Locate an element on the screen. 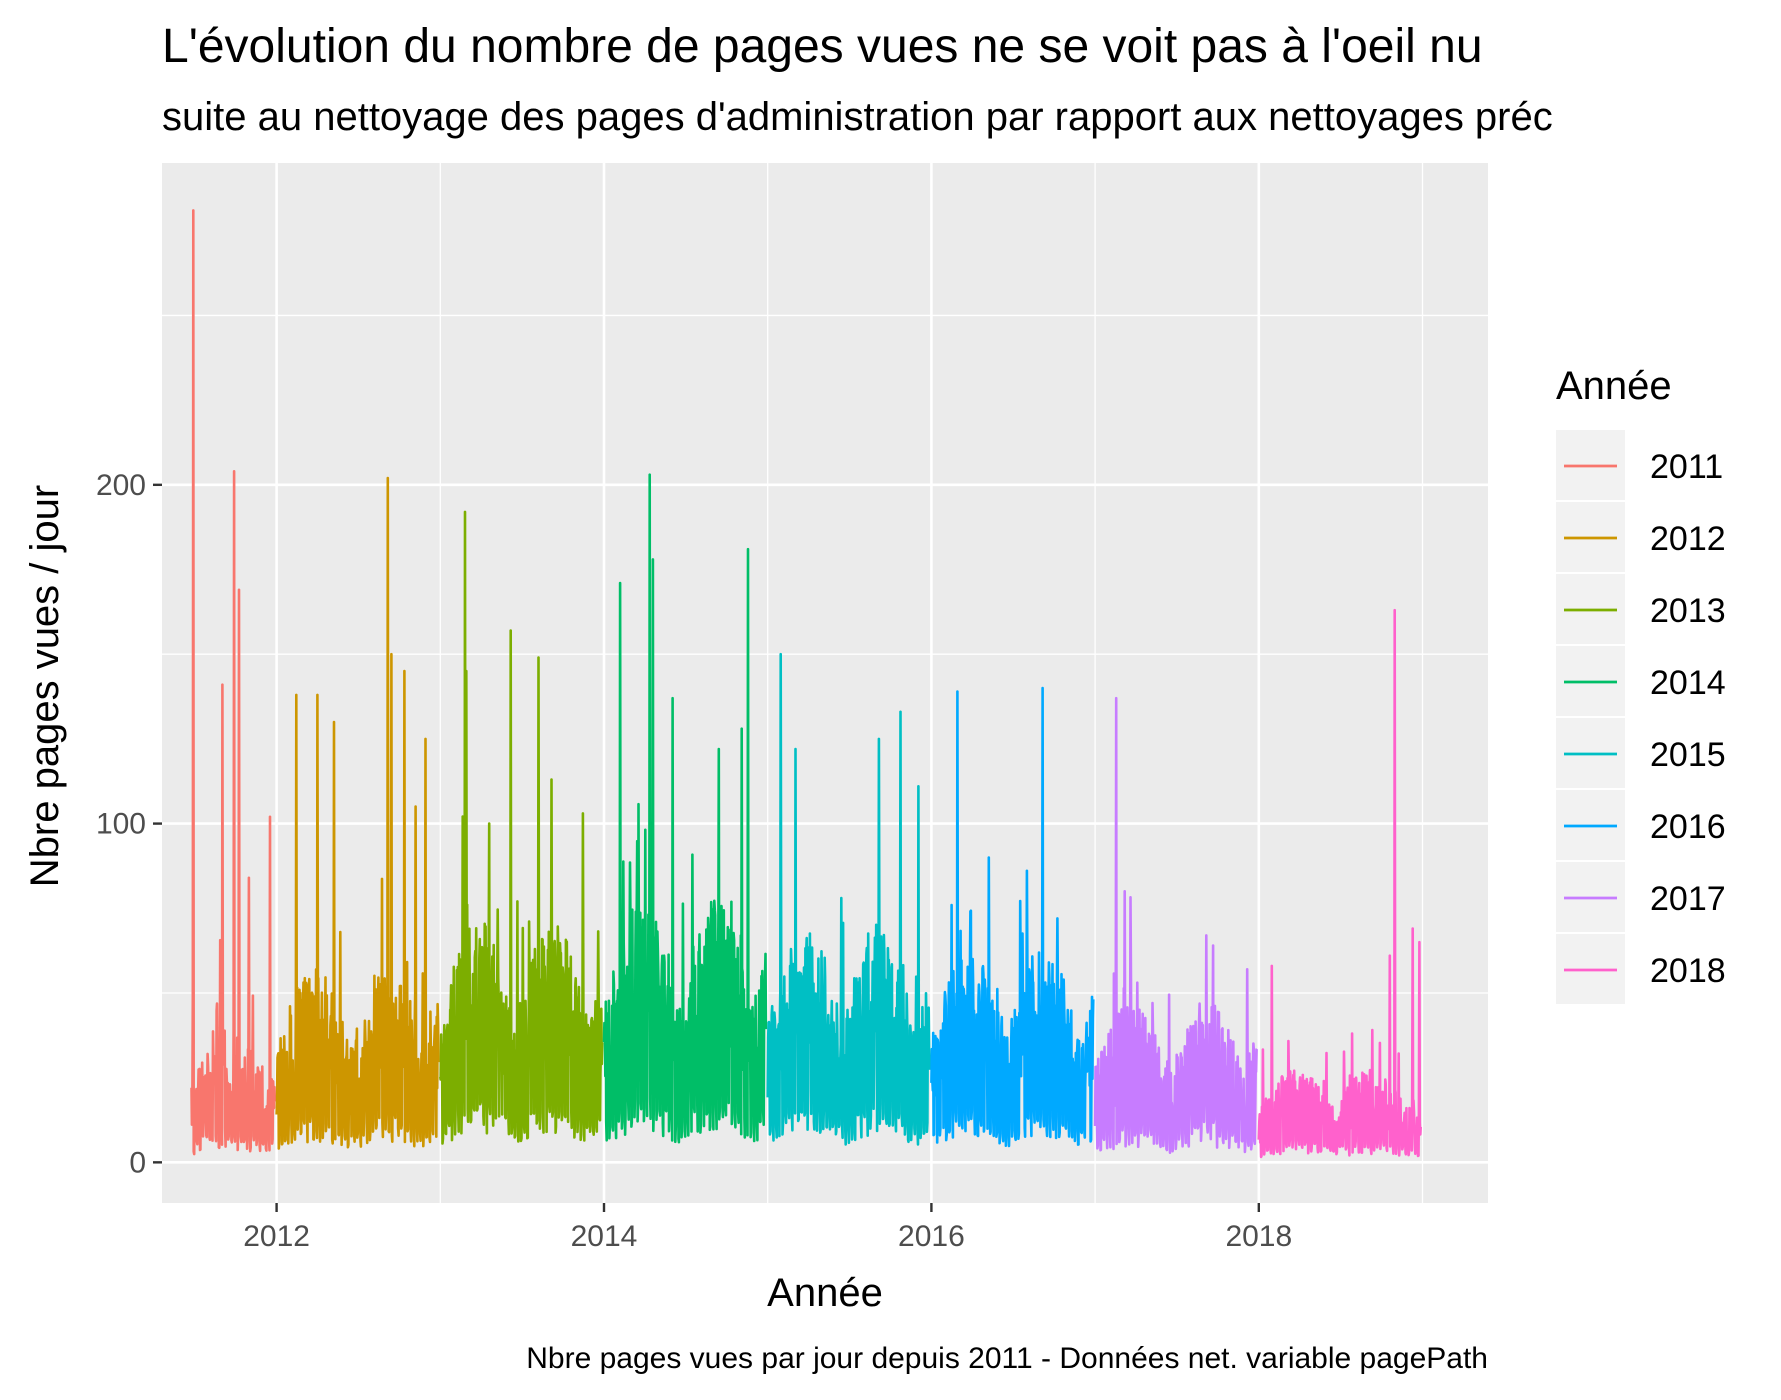 This screenshot has width=1781, height=1400. y-tick-label: 100 is located at coordinates (121, 824).